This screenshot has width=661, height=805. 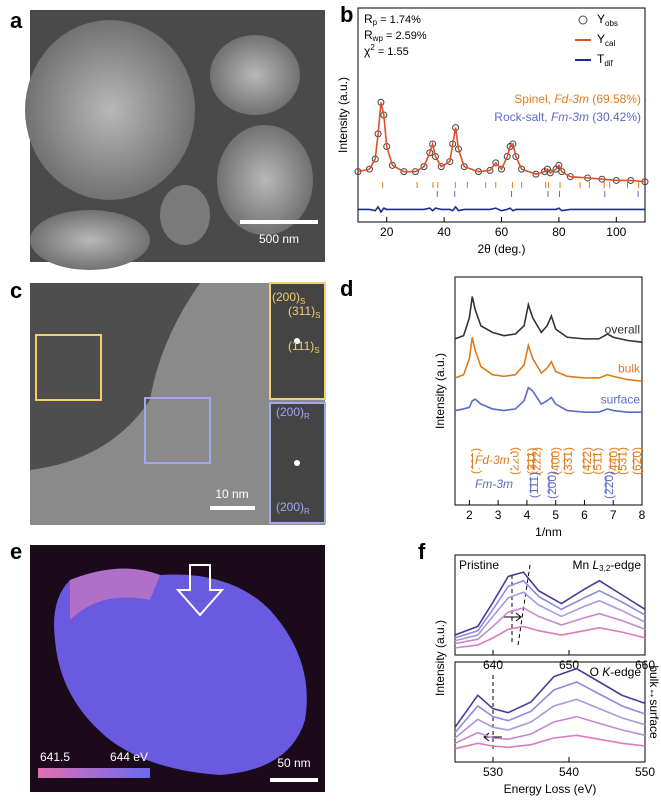 I want to click on x-tick-label: 3, so click(x=498, y=515).